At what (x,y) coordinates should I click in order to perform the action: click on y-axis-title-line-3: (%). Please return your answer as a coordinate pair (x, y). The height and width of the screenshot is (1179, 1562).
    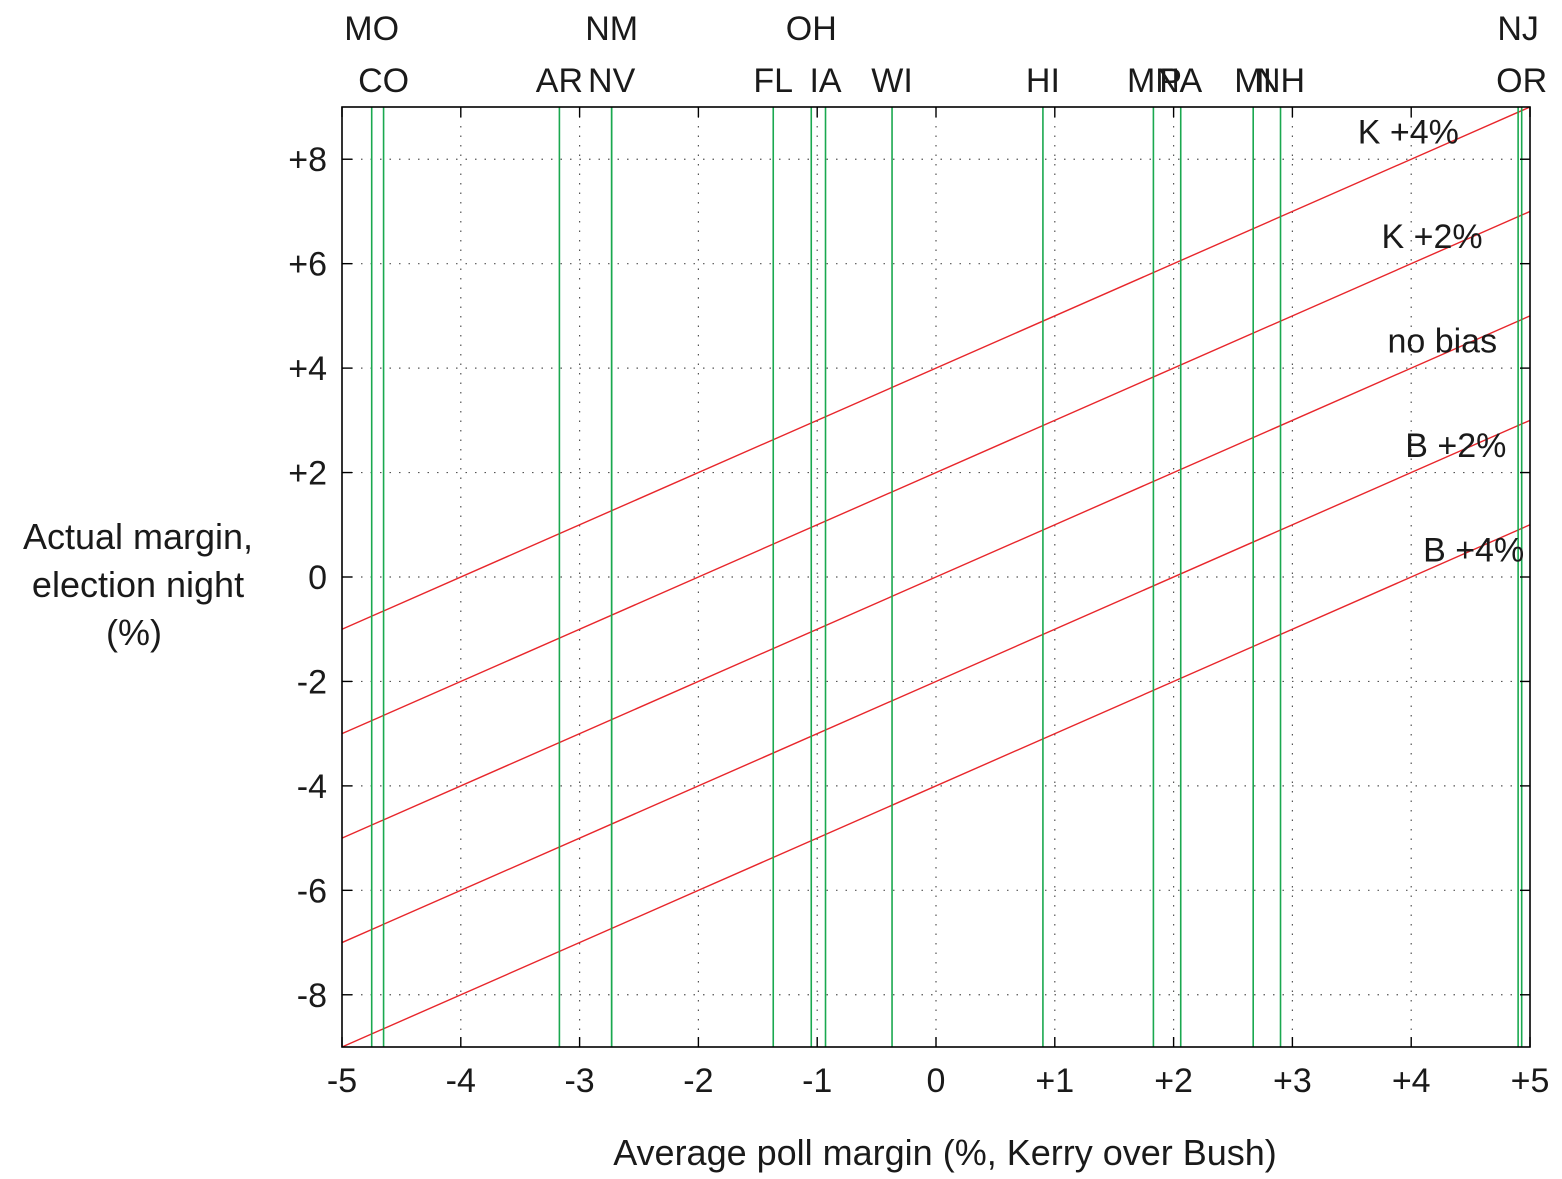
    Looking at the image, I should click on (134, 632).